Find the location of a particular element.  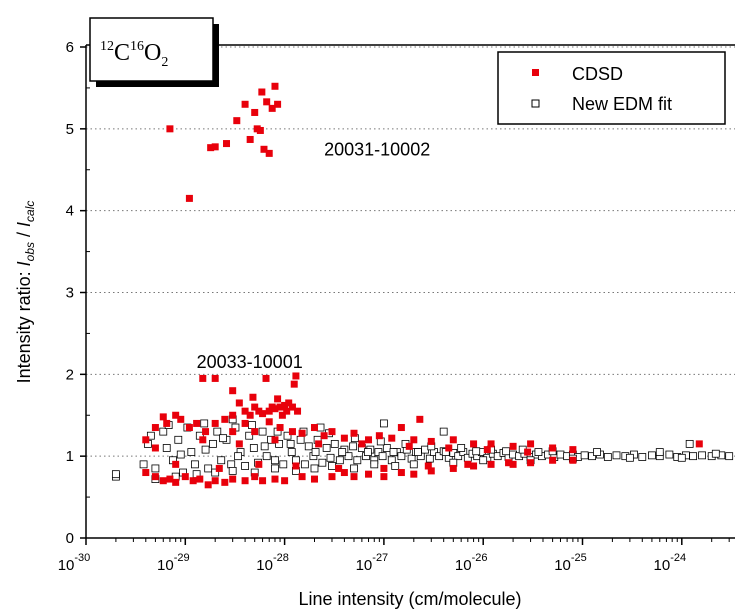

y-tick-label: 2 is located at coordinates (70, 374).